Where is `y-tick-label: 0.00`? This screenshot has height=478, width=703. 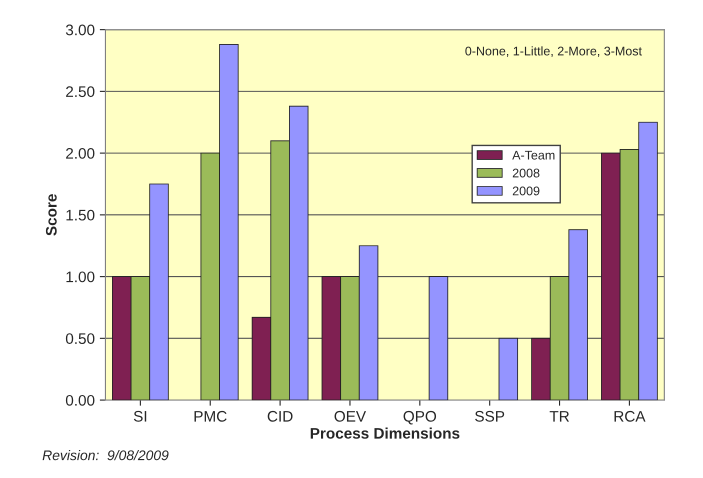 y-tick-label: 0.00 is located at coordinates (80, 400).